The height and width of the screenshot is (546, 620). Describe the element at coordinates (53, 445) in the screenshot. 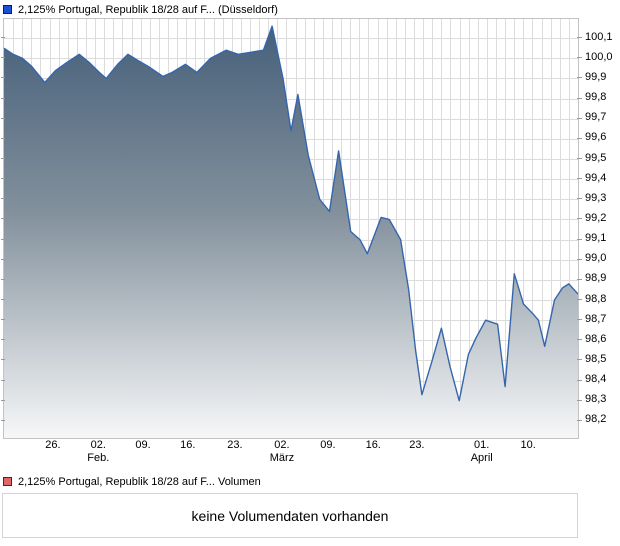

I see `x-axis-label: 26.` at that location.